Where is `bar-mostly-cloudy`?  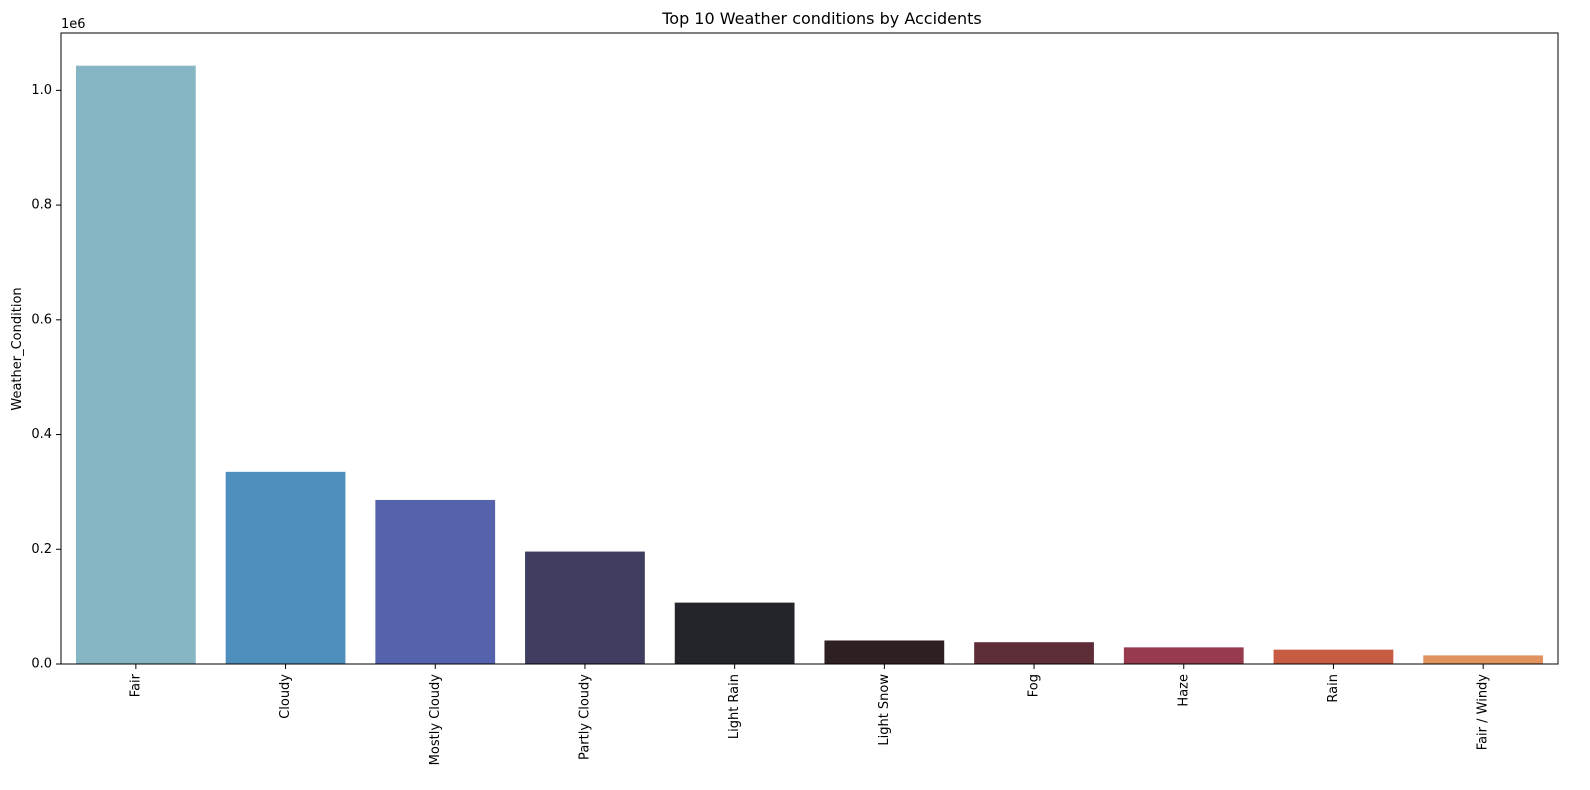
bar-mostly-cloudy is located at coordinates (435, 581).